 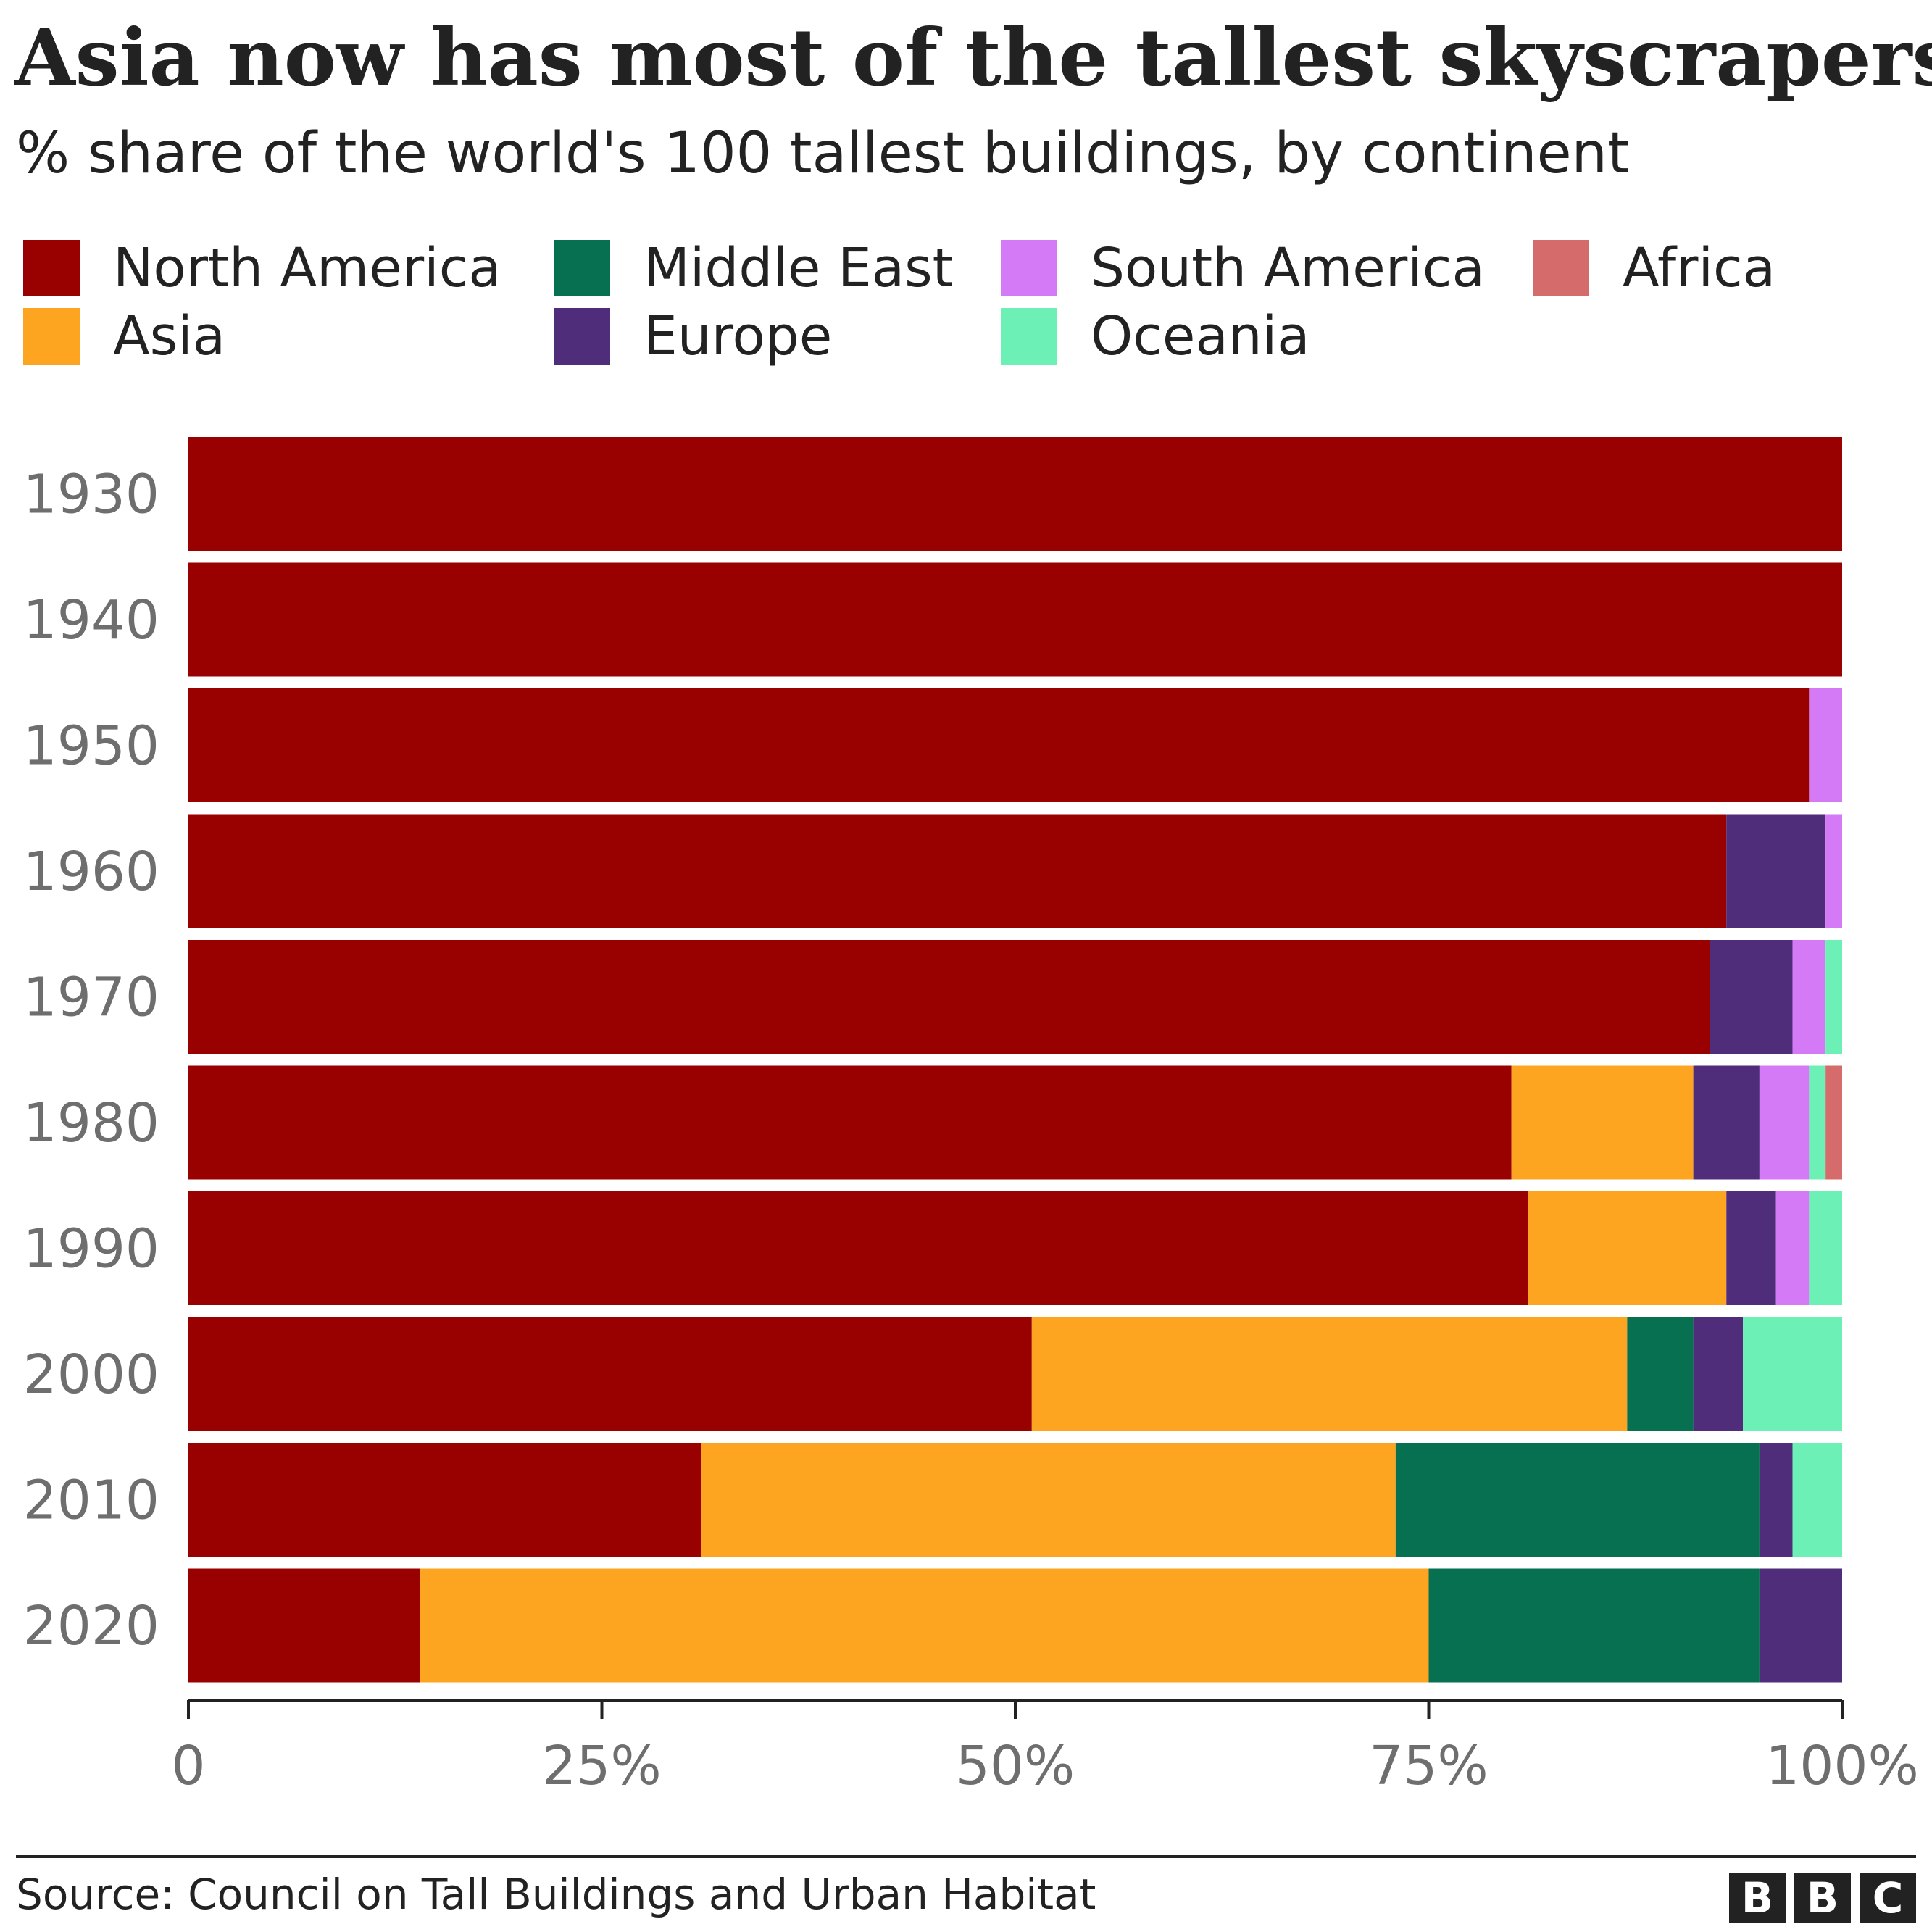 What do you see at coordinates (1727, 1123) in the screenshot?
I see `bar-1980-europe` at bounding box center [1727, 1123].